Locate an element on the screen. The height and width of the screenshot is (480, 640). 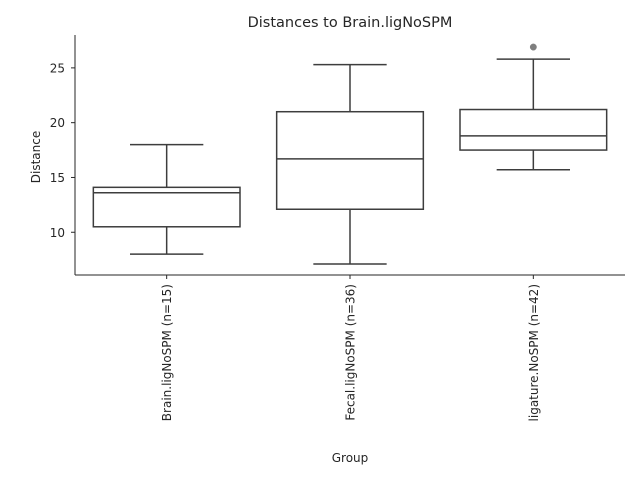
y-tick-label: 20 is located at coordinates (57, 123).